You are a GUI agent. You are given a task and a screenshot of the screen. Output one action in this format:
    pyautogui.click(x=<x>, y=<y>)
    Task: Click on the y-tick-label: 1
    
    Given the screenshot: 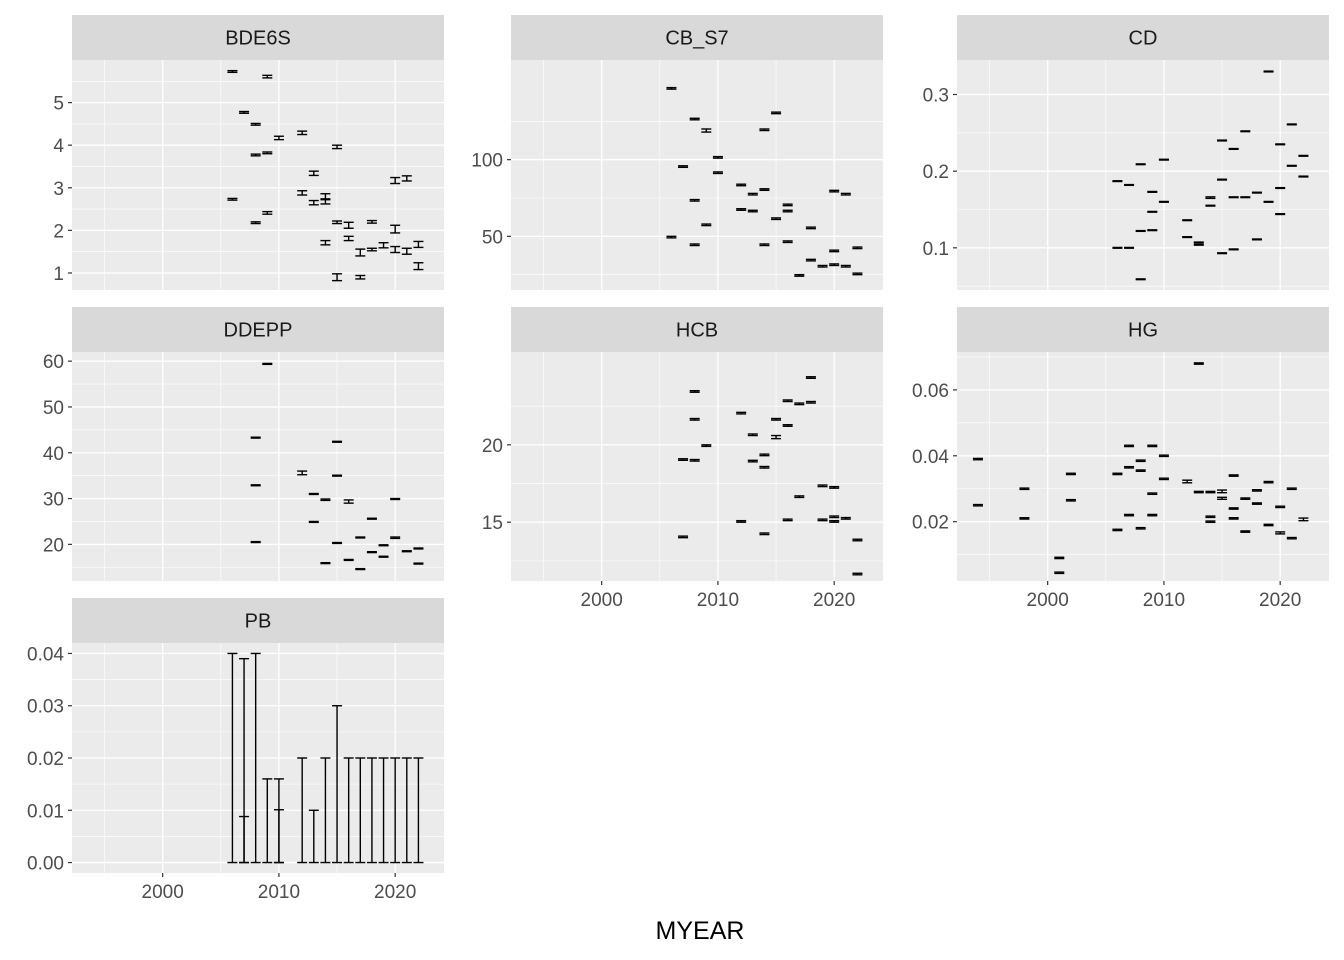 What is the action you would take?
    pyautogui.click(x=58, y=274)
    